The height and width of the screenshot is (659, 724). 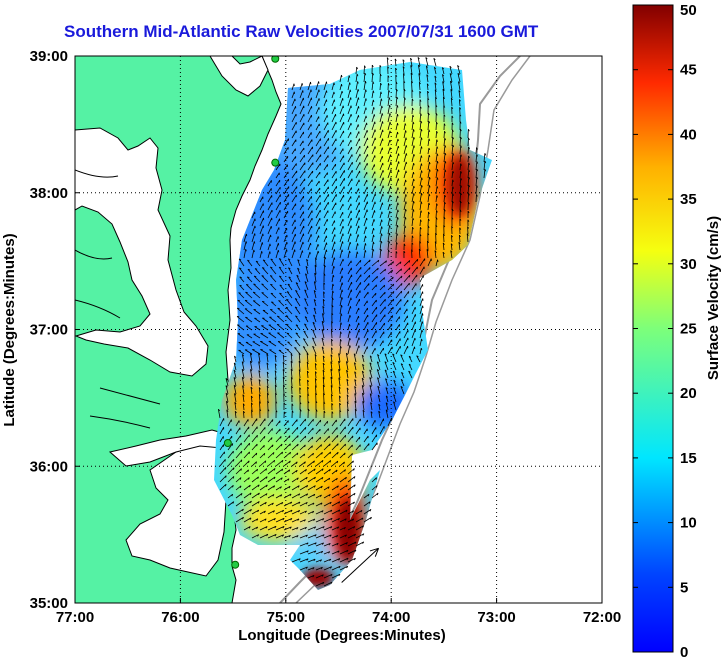 What do you see at coordinates (286, 617) in the screenshot?
I see `x-tick-label: 75:00` at bounding box center [286, 617].